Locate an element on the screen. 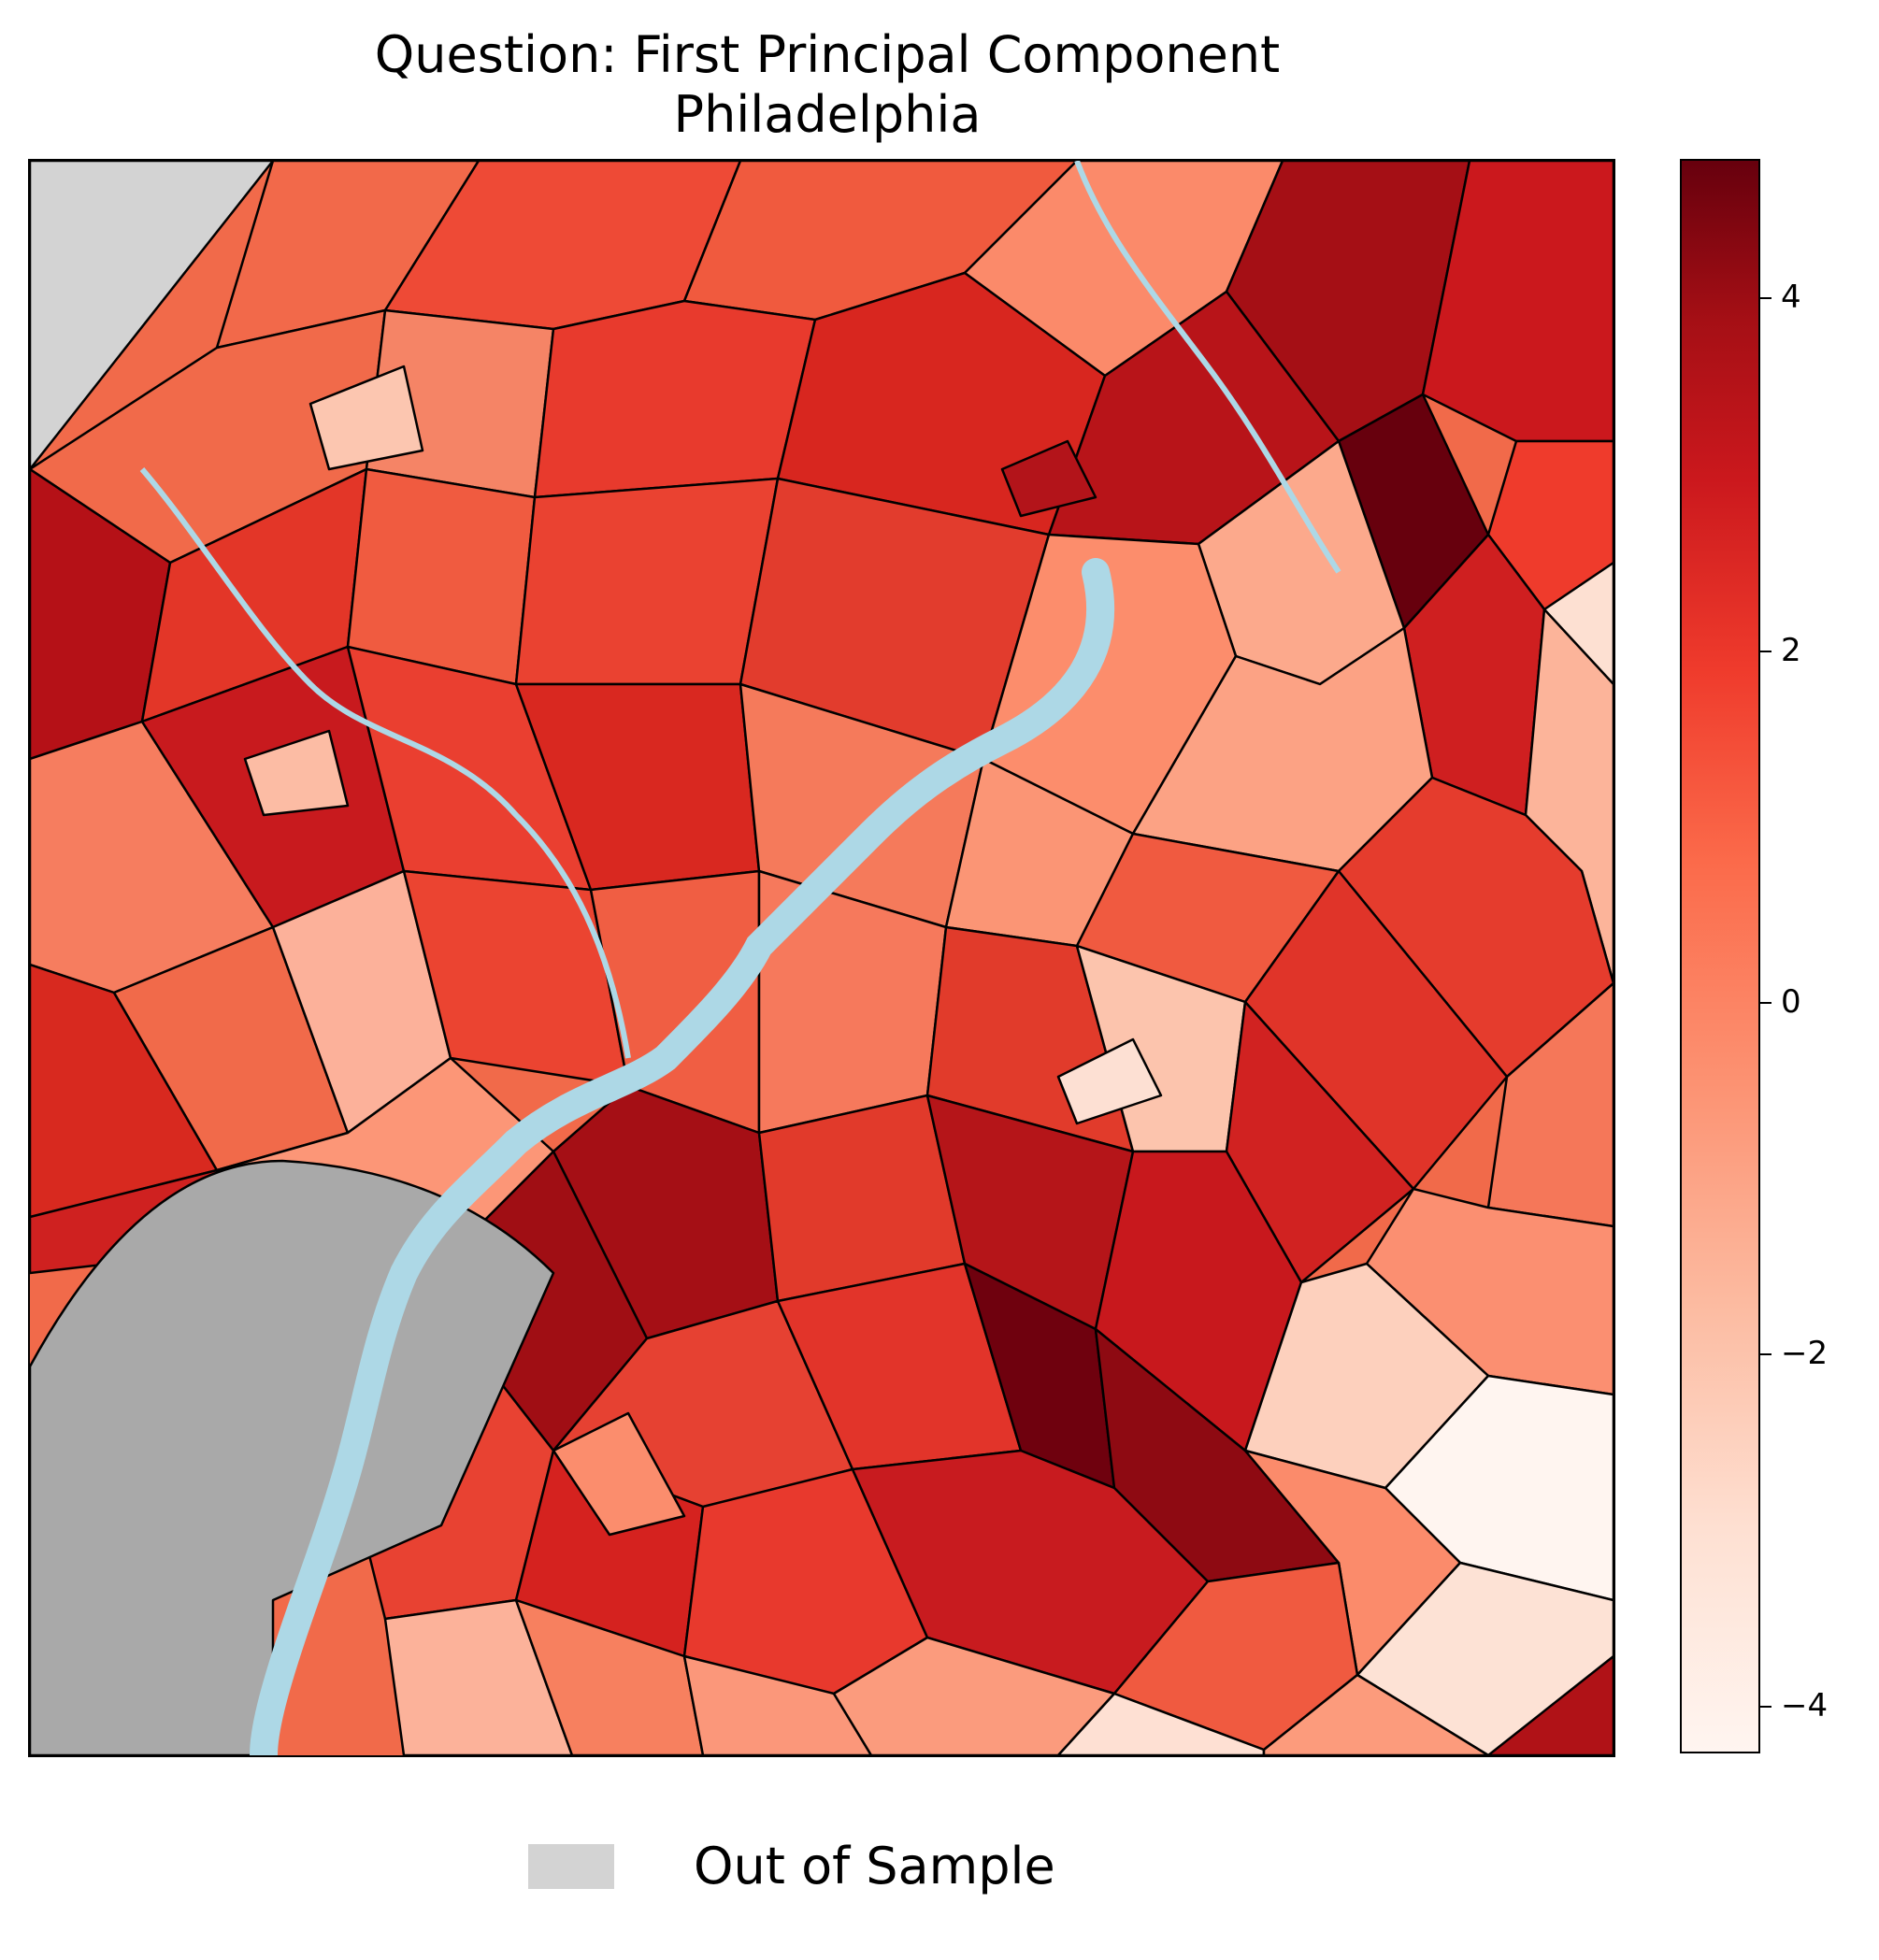 This screenshot has width=1879, height=1960. legend-label: Out of Sample is located at coordinates (874, 1866).